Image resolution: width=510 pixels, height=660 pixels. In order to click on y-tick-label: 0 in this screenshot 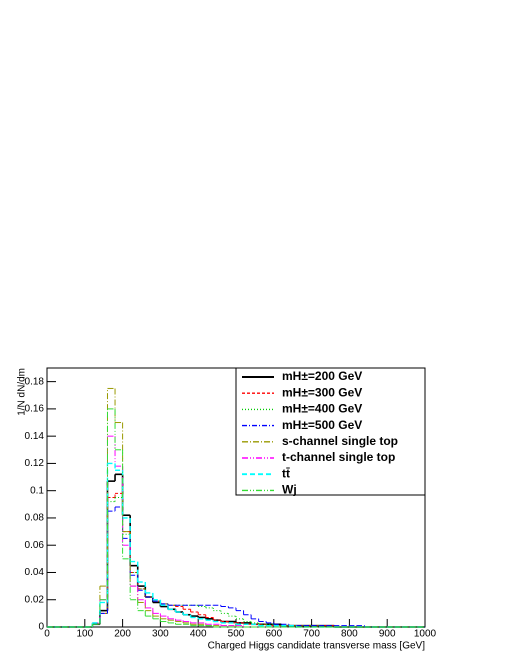, I will do `click(41, 627)`.